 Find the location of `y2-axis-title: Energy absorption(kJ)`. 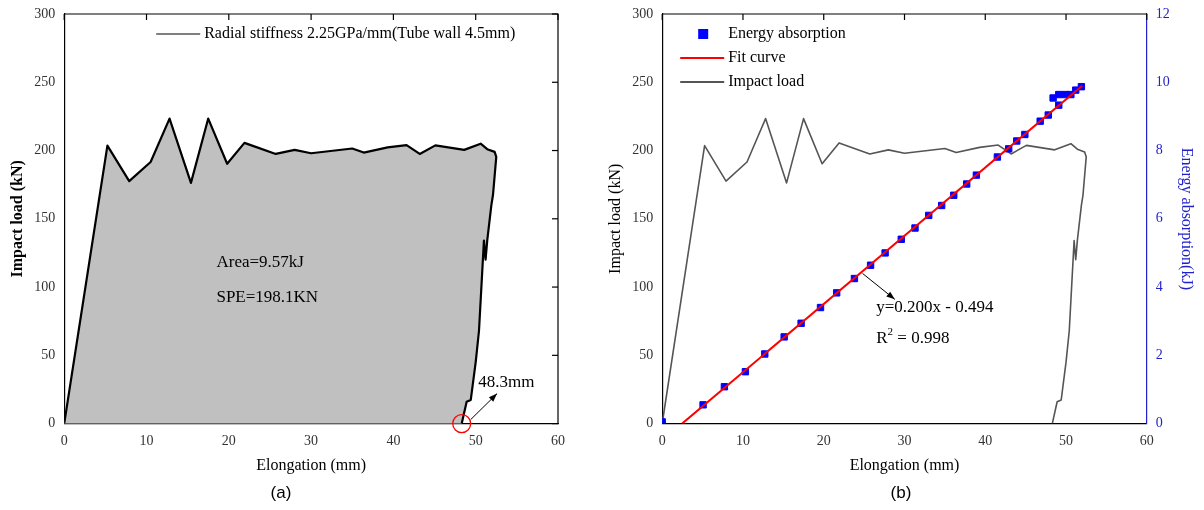

y2-axis-title: Energy absorption(kJ) is located at coordinates (1187, 218).